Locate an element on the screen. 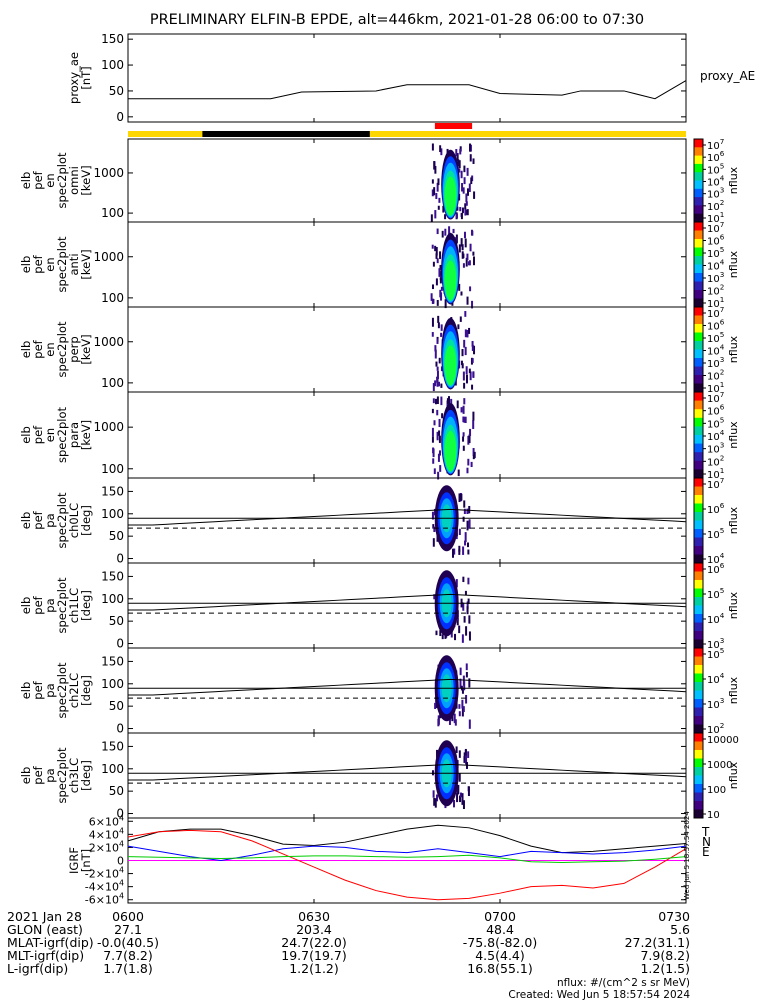 This screenshot has height=1000, width=775. footer-row-label: 2021 Jan 28 is located at coordinates (44, 916).